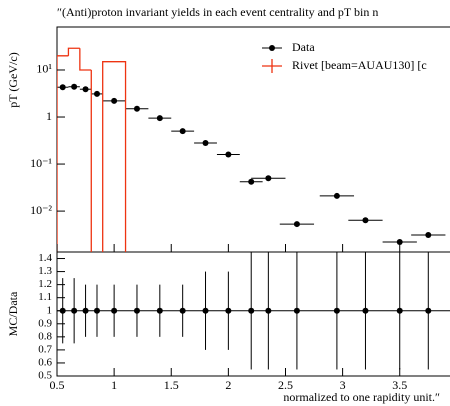  What do you see at coordinates (303, 47) in the screenshot?
I see `legend-label: Data` at bounding box center [303, 47].